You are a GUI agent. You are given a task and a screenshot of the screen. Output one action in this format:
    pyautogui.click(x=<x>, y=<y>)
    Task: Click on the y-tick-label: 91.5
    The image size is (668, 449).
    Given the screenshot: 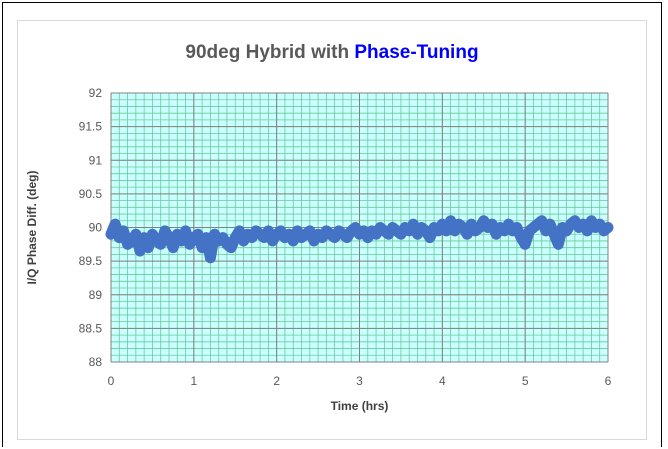 What is the action you would take?
    pyautogui.click(x=91, y=127)
    